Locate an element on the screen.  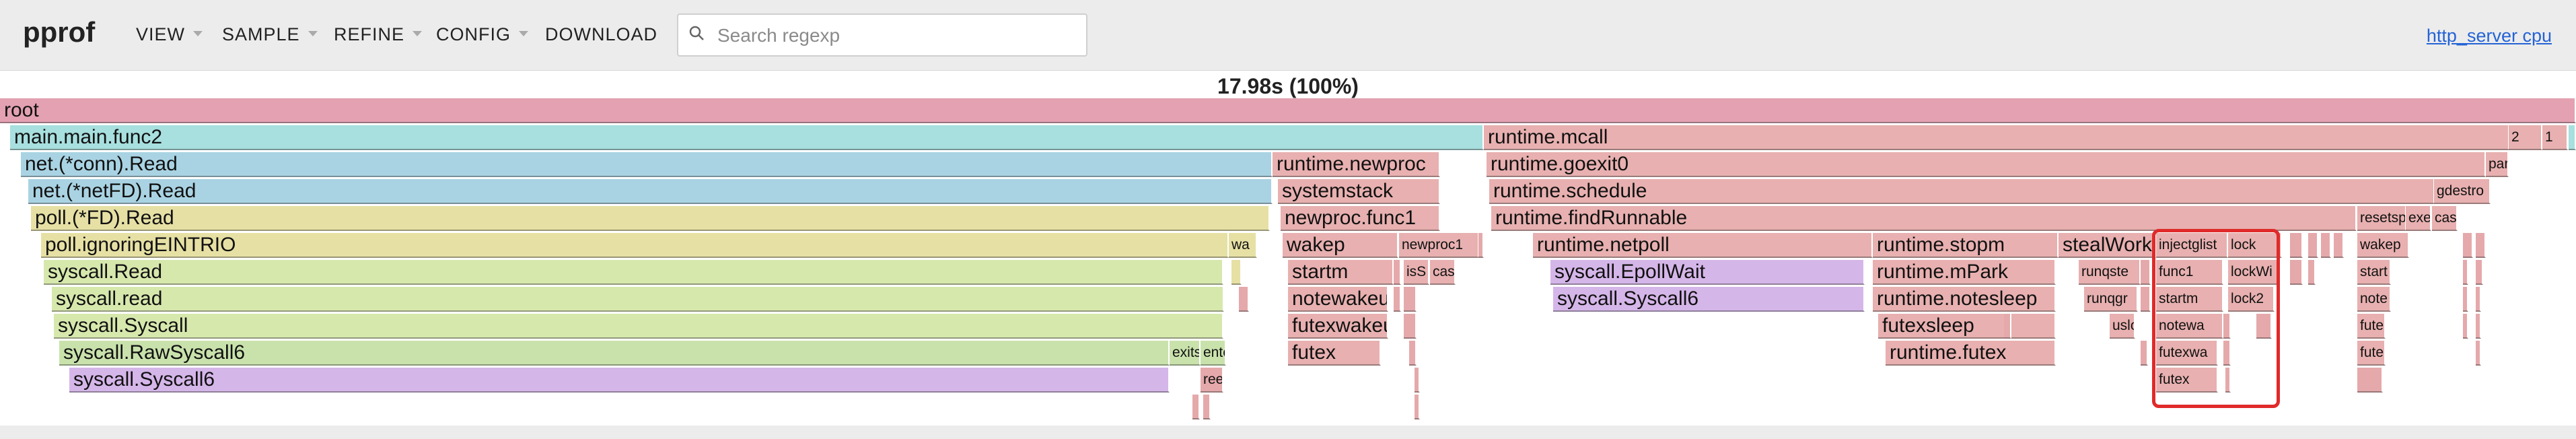
flame-frame: futexwakeup is located at coordinates (1338, 326).